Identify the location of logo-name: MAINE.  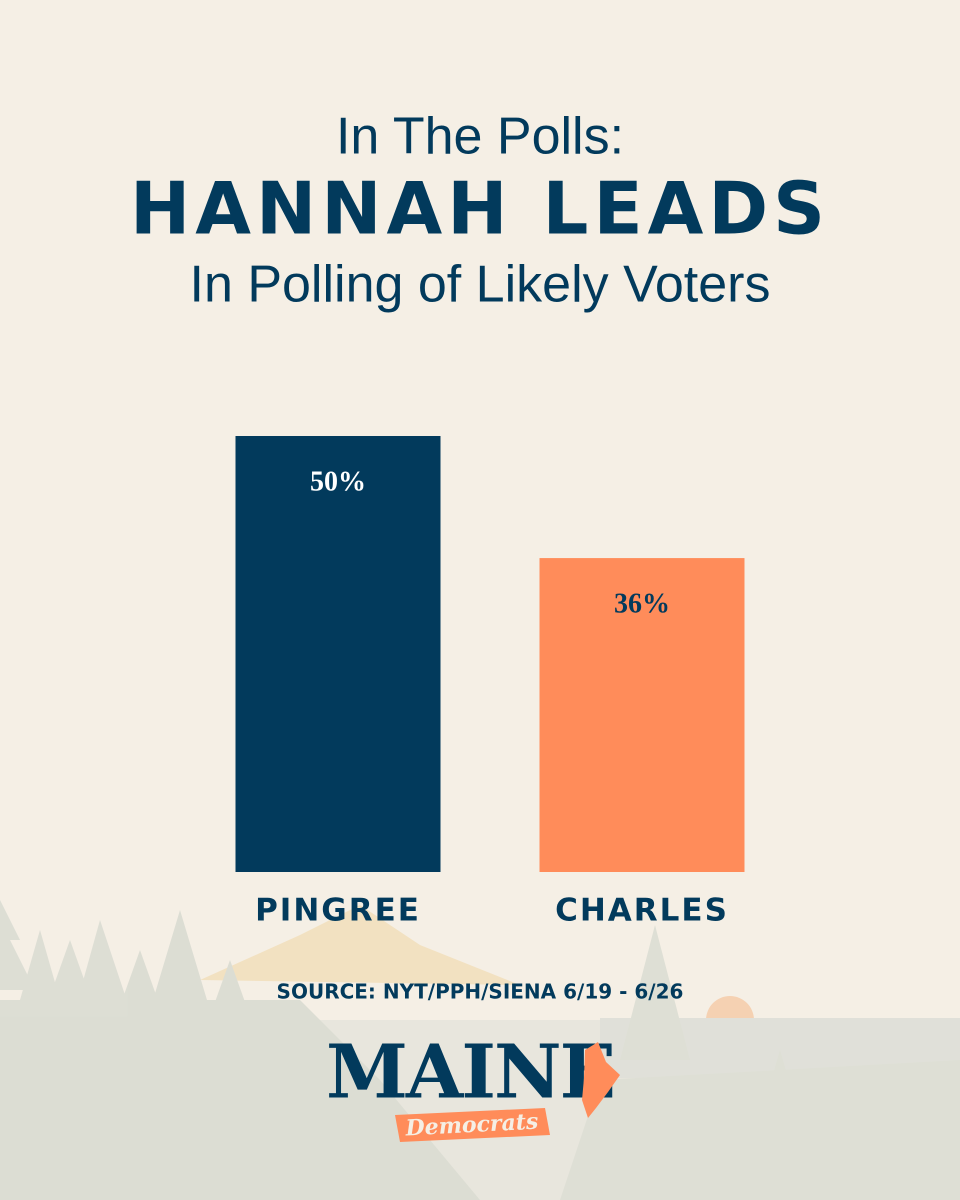
(470, 1073).